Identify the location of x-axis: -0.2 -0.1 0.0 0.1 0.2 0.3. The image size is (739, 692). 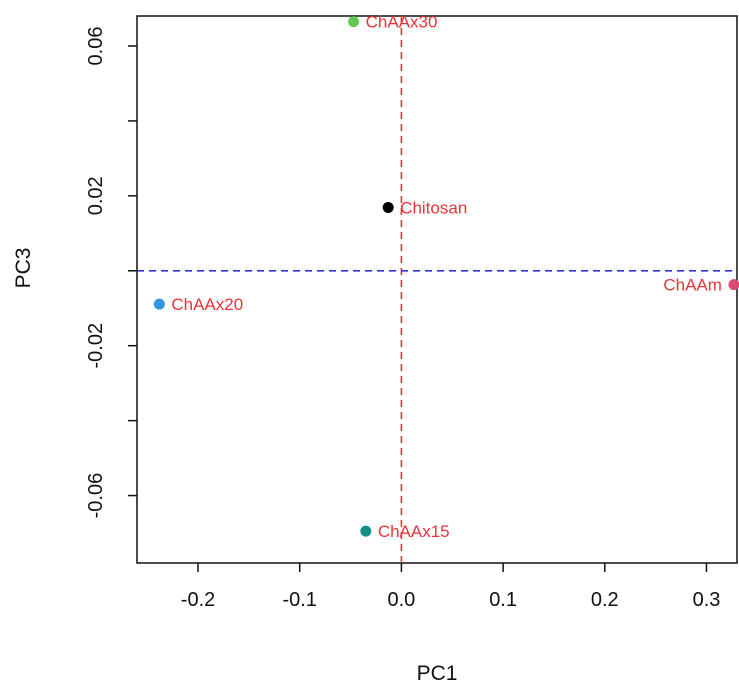
(451, 587).